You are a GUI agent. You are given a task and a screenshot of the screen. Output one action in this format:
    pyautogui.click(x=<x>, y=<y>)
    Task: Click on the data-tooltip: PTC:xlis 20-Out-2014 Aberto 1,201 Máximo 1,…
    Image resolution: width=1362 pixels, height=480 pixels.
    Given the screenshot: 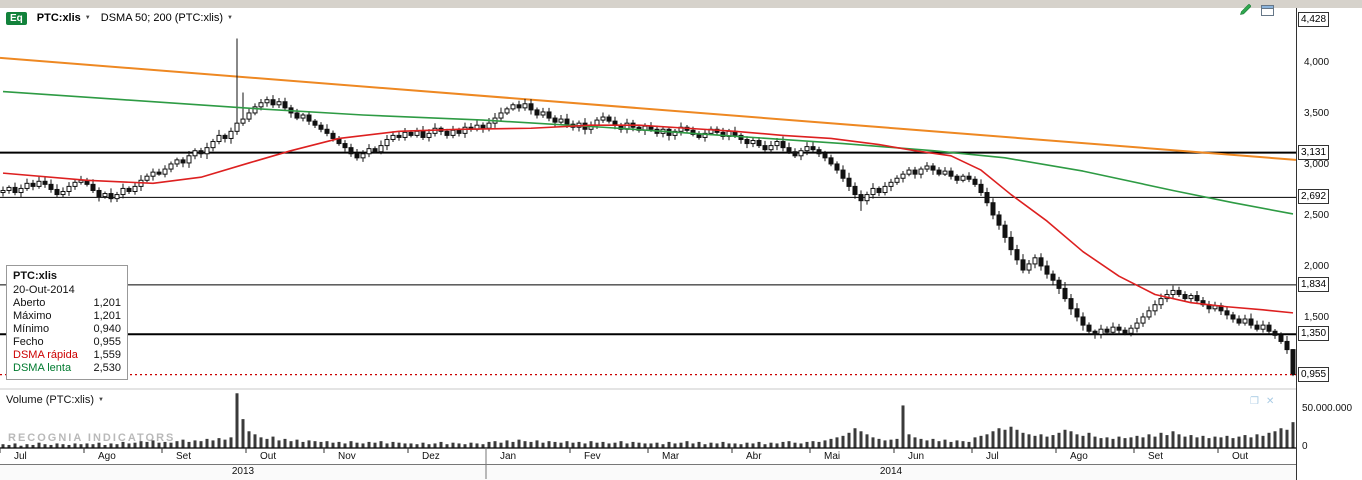 What is the action you would take?
    pyautogui.click(x=67, y=322)
    